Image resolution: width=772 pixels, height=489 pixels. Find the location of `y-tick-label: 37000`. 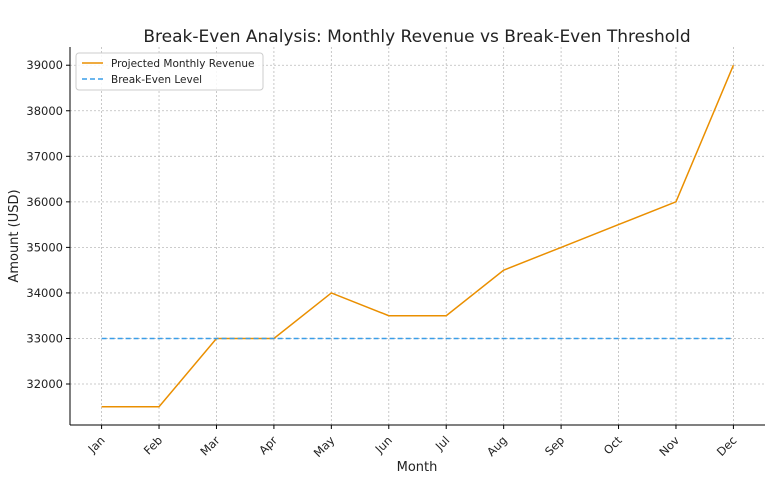

y-tick-label: 37000 is located at coordinates (44, 156).